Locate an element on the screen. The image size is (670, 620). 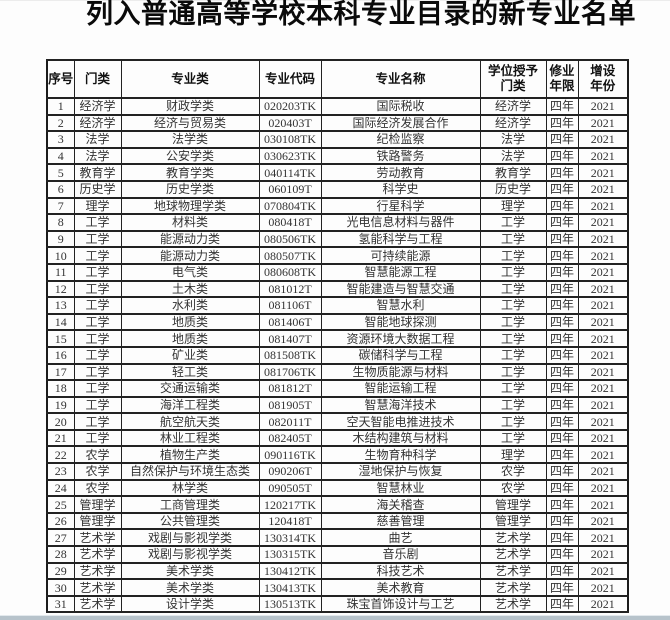
cell-major-name: 智慧海洋技术 is located at coordinates (400, 405).